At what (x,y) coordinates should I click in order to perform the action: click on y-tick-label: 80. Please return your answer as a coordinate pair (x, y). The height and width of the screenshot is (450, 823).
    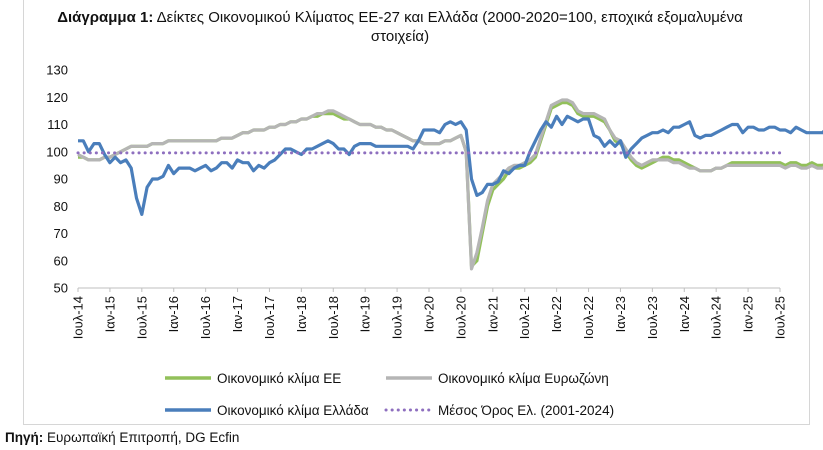
    Looking at the image, I should click on (61, 206).